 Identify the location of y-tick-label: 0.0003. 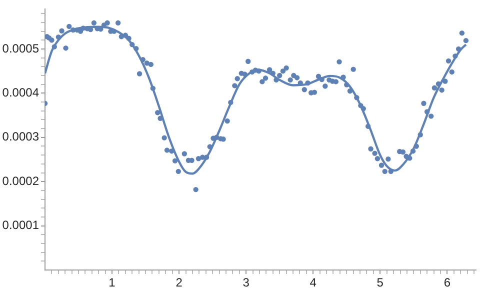
(21, 137).